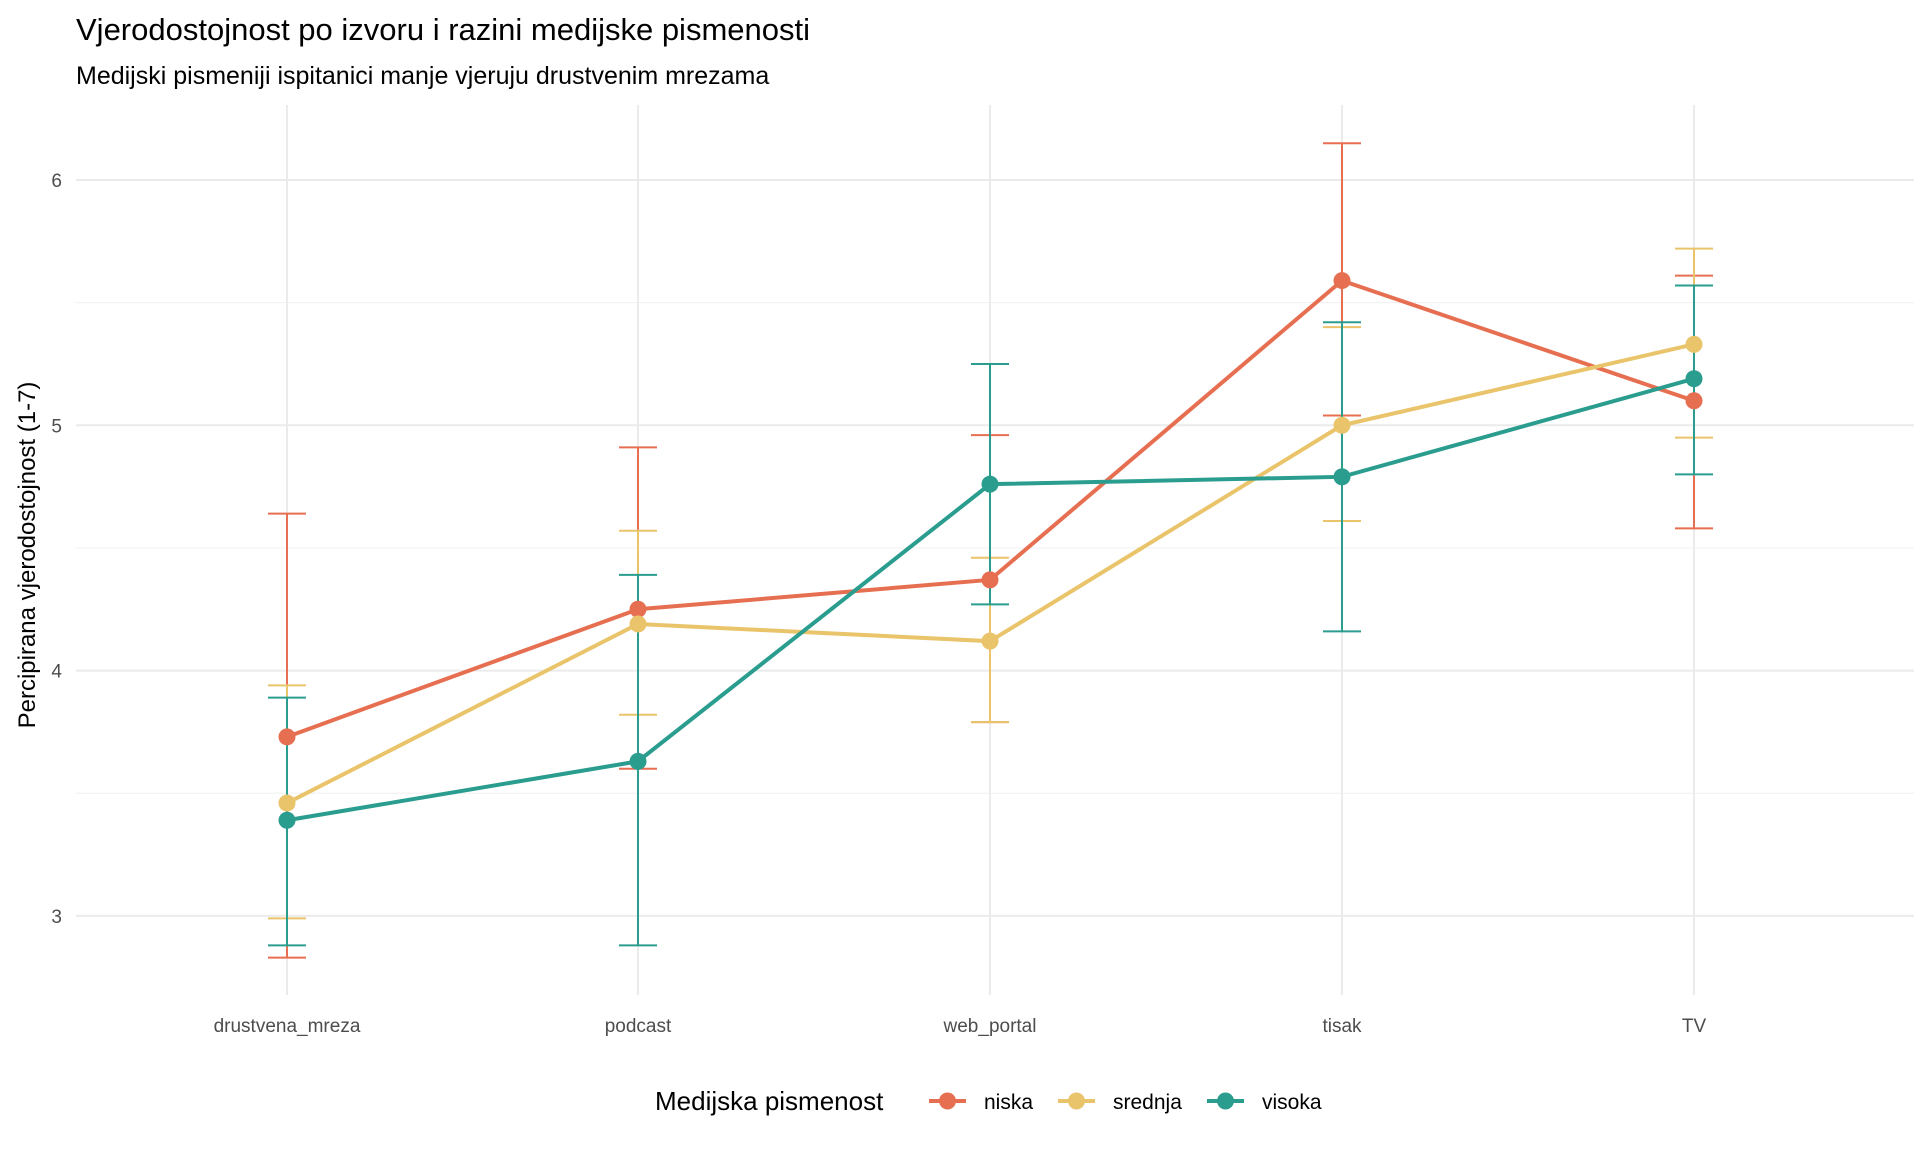 The image size is (1920, 1152). What do you see at coordinates (638, 1026) in the screenshot?
I see `x-tick-label: podcast` at bounding box center [638, 1026].